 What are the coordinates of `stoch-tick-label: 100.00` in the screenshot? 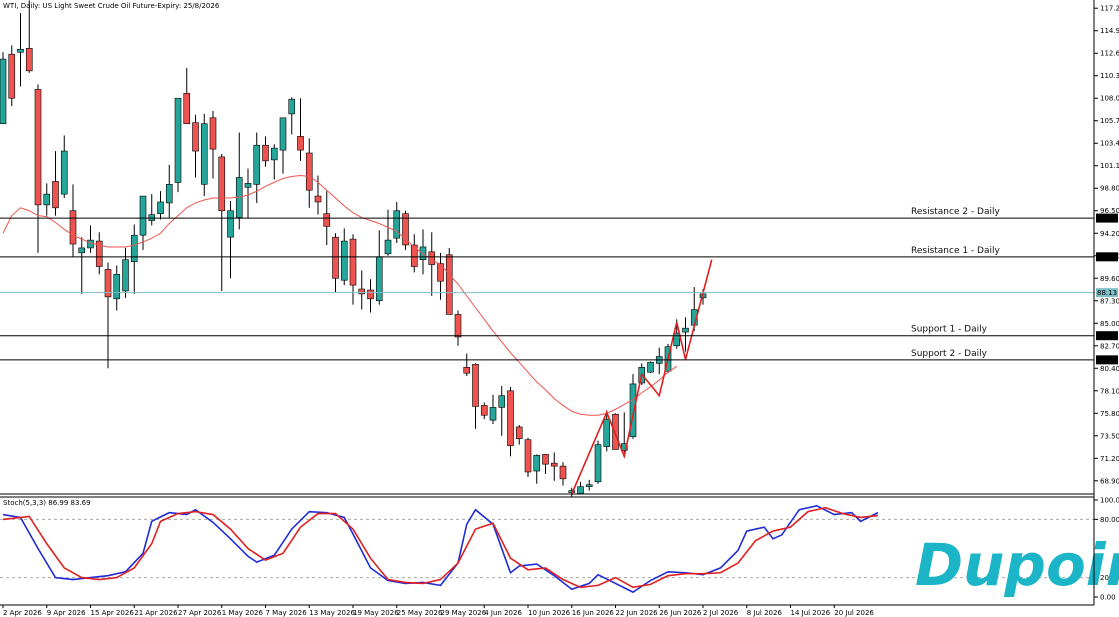 It's located at (1109, 501).